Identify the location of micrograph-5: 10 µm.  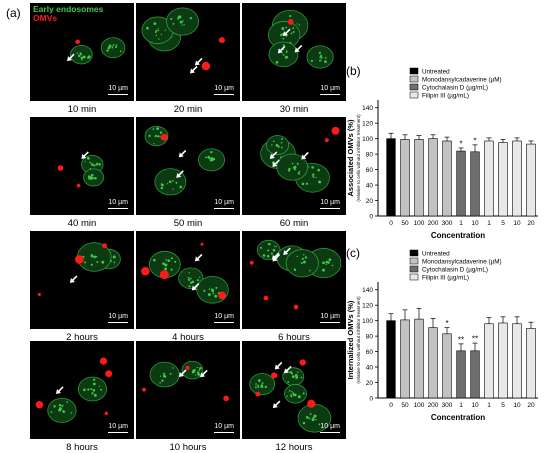
(188, 166).